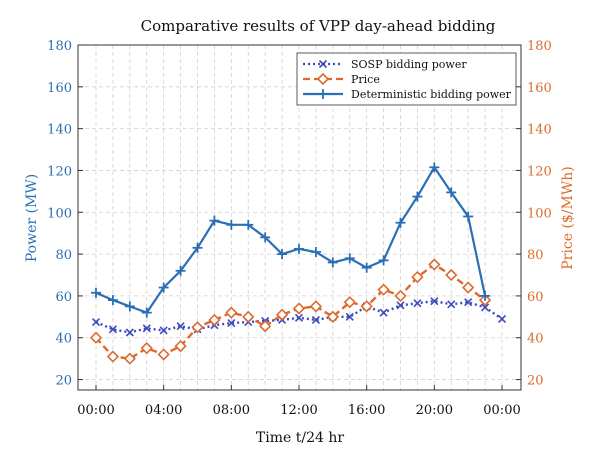  I want to click on y-axis-right-label: Price ($/MWh), so click(568, 217).